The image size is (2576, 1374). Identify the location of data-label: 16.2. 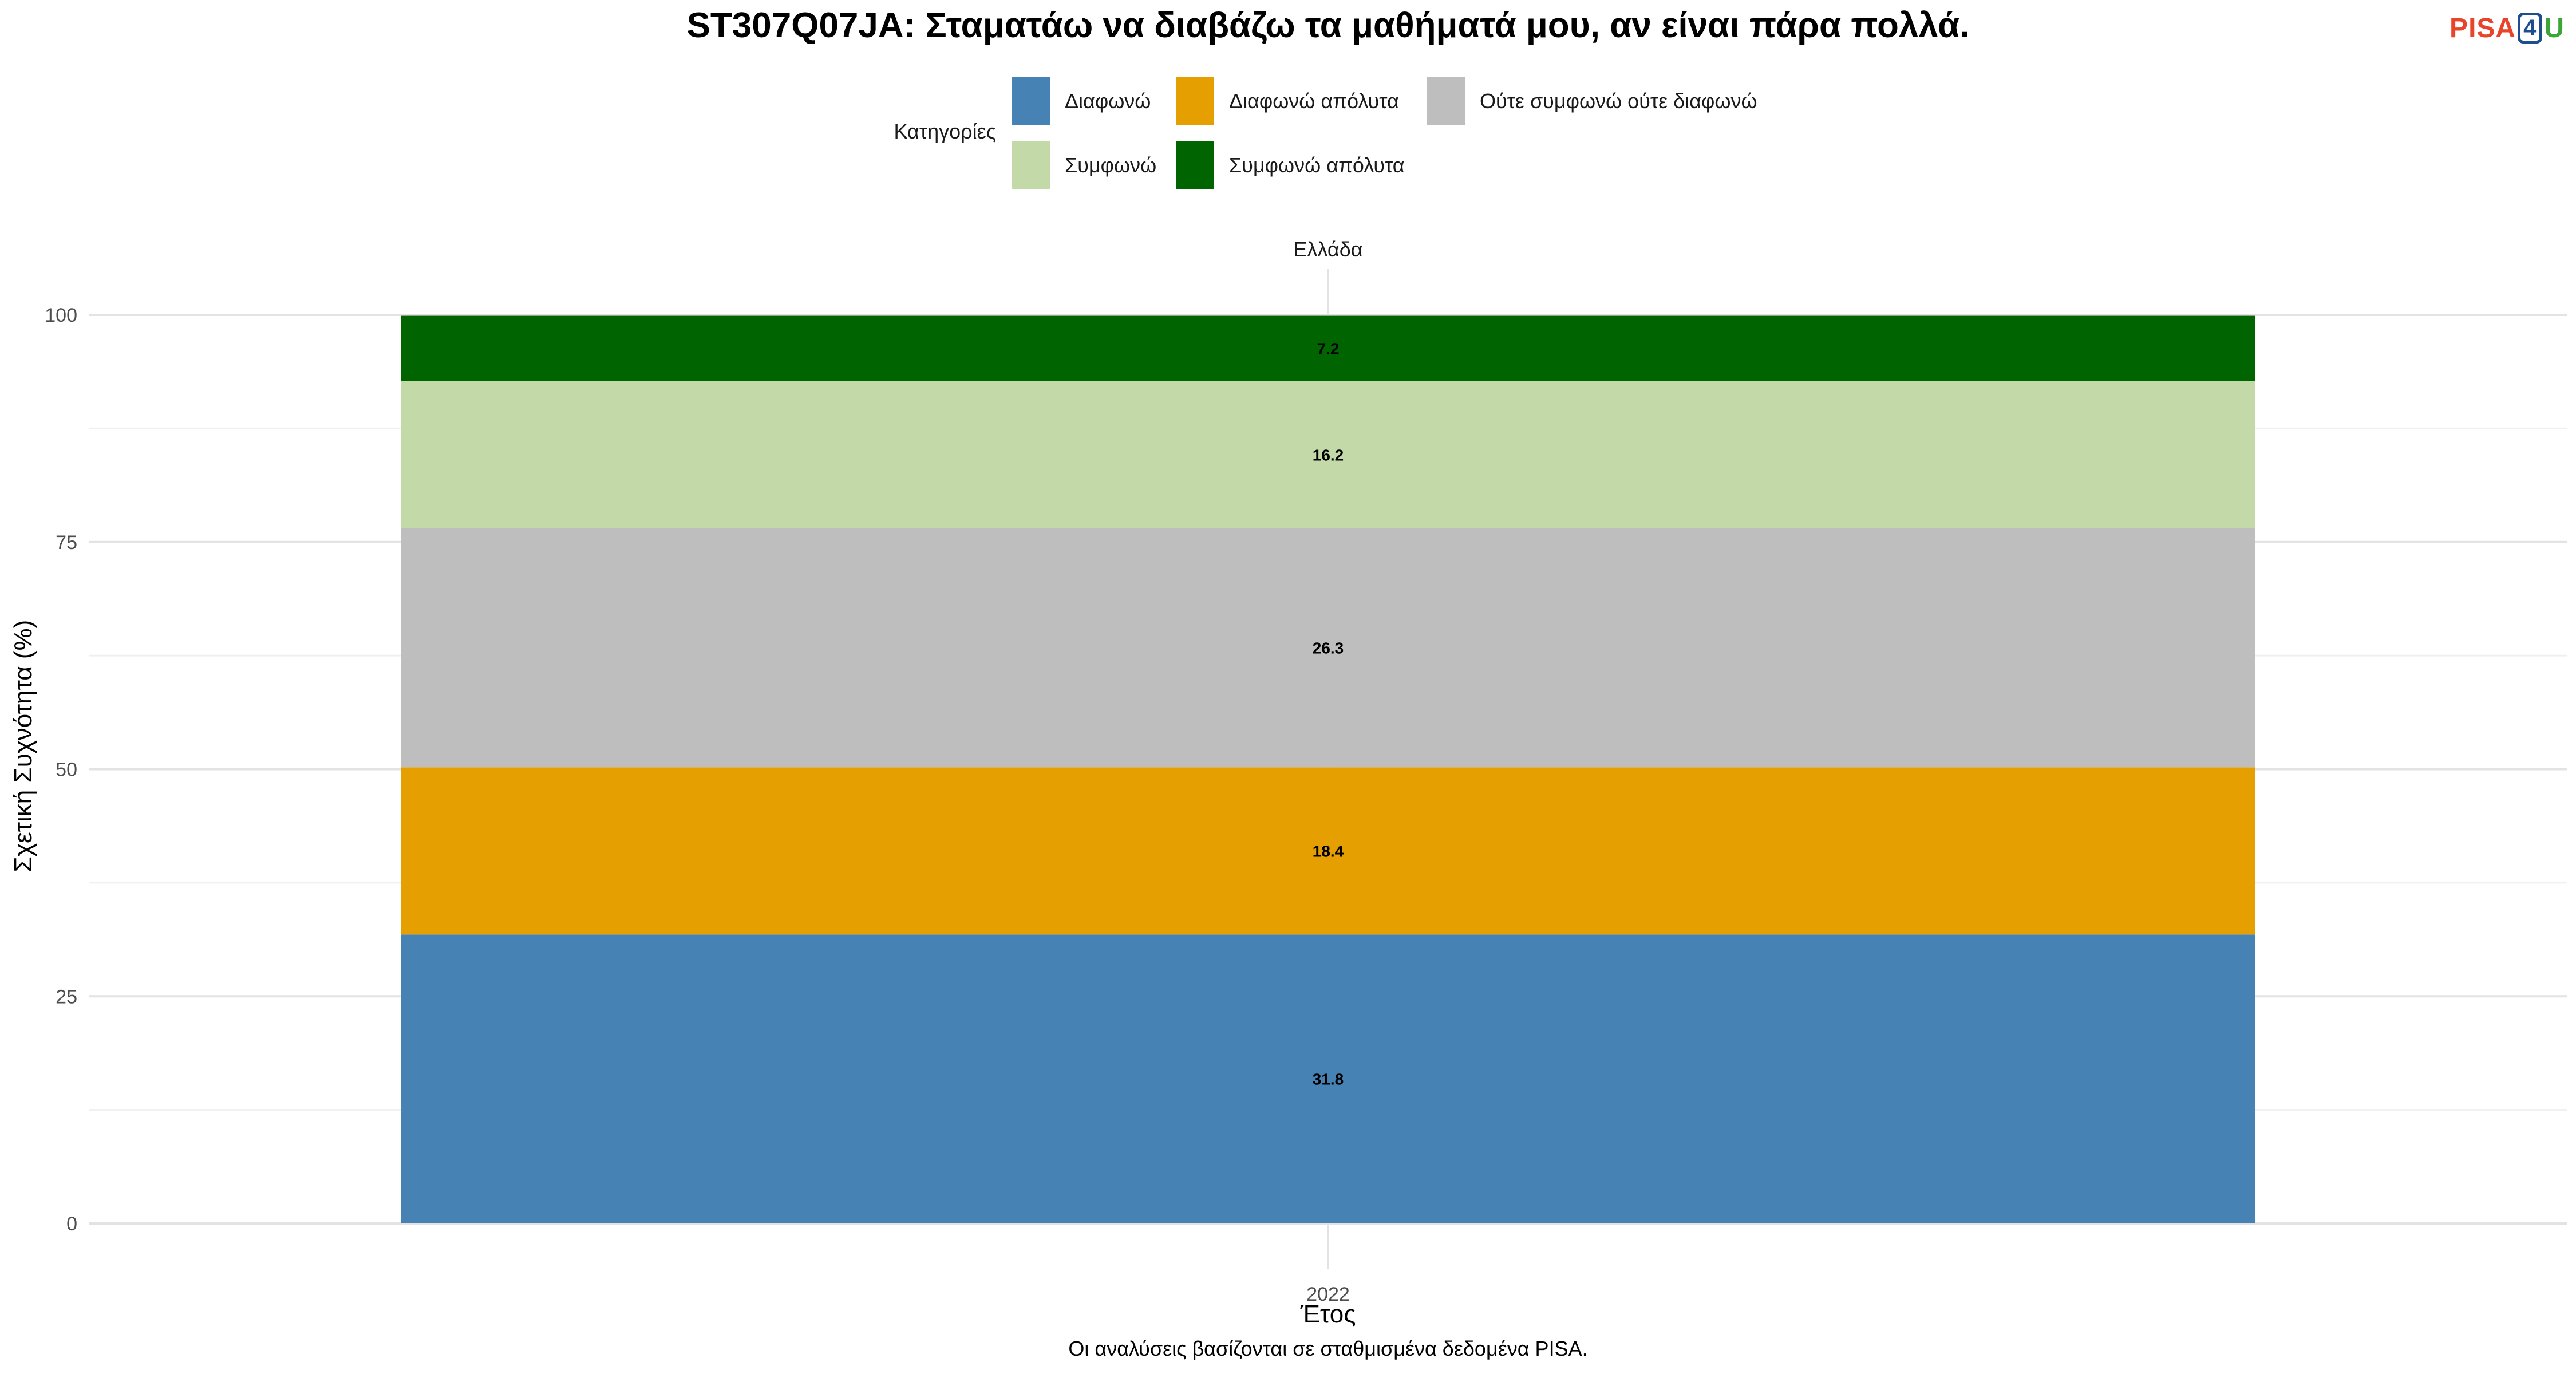
(1328, 455).